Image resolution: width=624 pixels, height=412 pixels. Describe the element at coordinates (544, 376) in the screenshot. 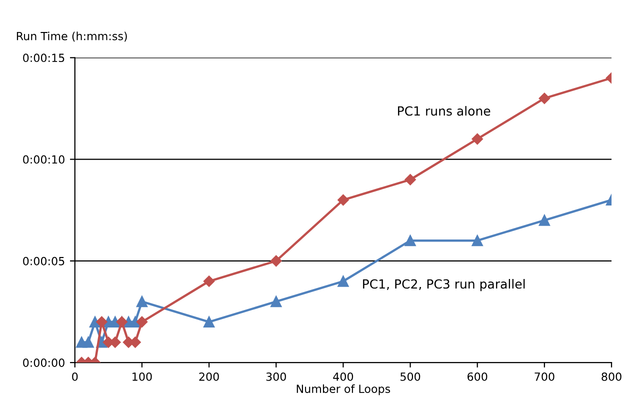

I see `x-tick-label: 700` at that location.